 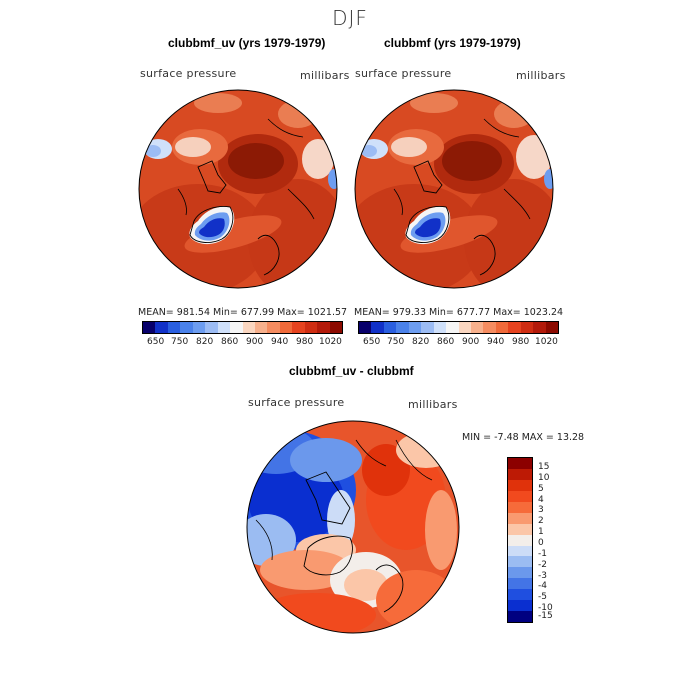 I want to click on diff-colorbar-tick-label: 15, so click(x=544, y=467).